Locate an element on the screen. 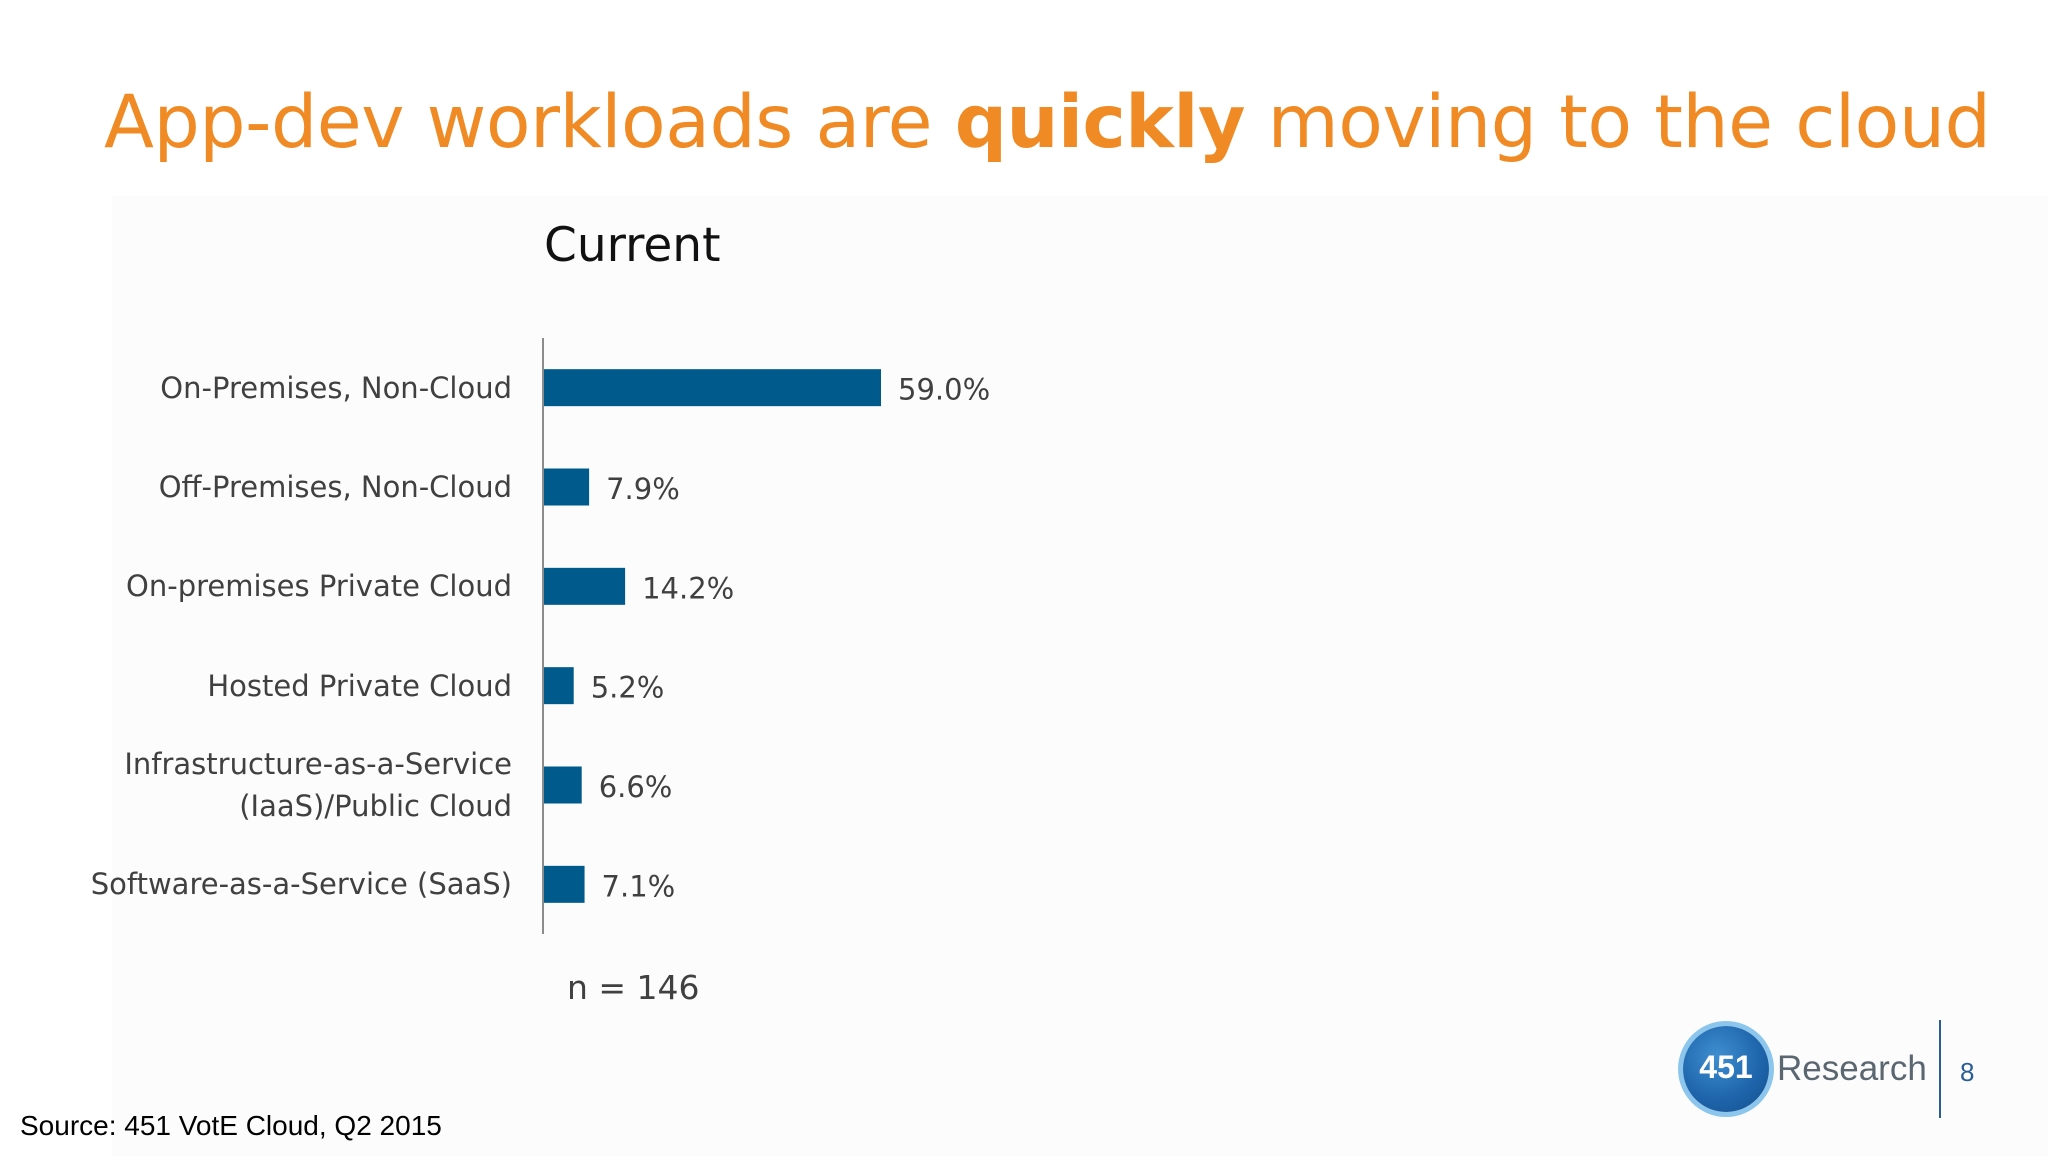 This screenshot has height=1156, width=2048. chart-title: Current is located at coordinates (632, 245).